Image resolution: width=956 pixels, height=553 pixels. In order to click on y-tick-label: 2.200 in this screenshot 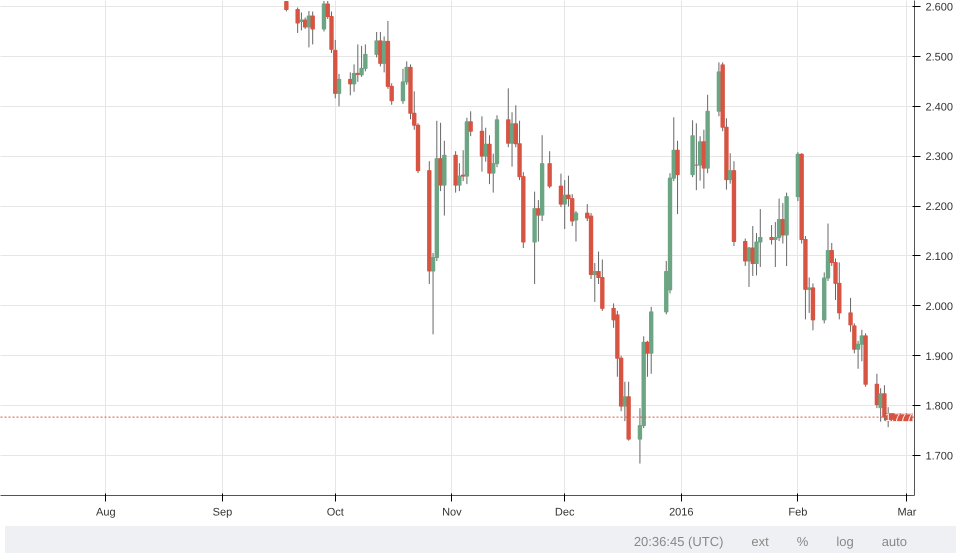, I will do `click(940, 207)`.